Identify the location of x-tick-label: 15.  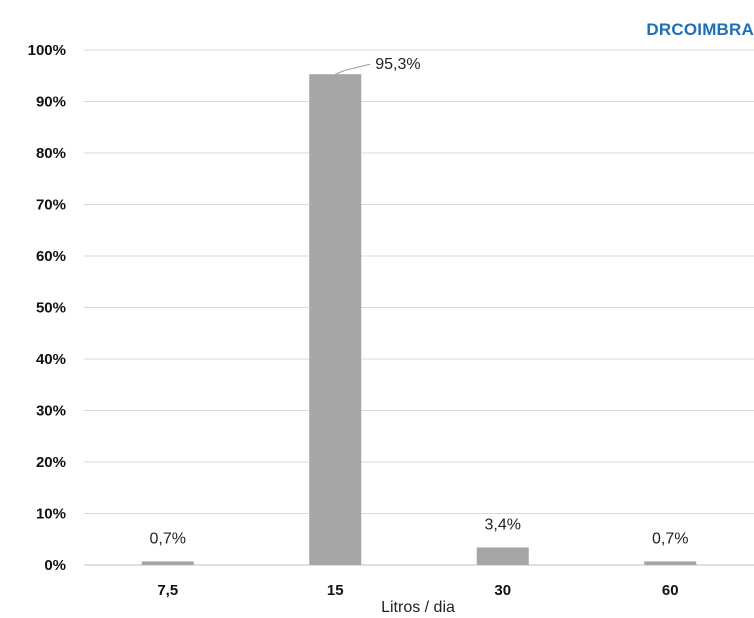
(335, 590).